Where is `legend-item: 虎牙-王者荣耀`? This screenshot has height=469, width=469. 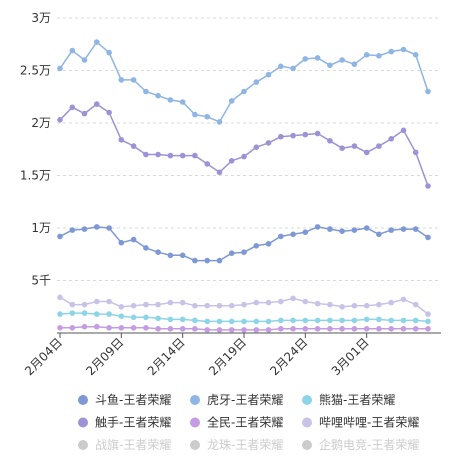 legend-item: 虎牙-王者荣耀 is located at coordinates (236, 400).